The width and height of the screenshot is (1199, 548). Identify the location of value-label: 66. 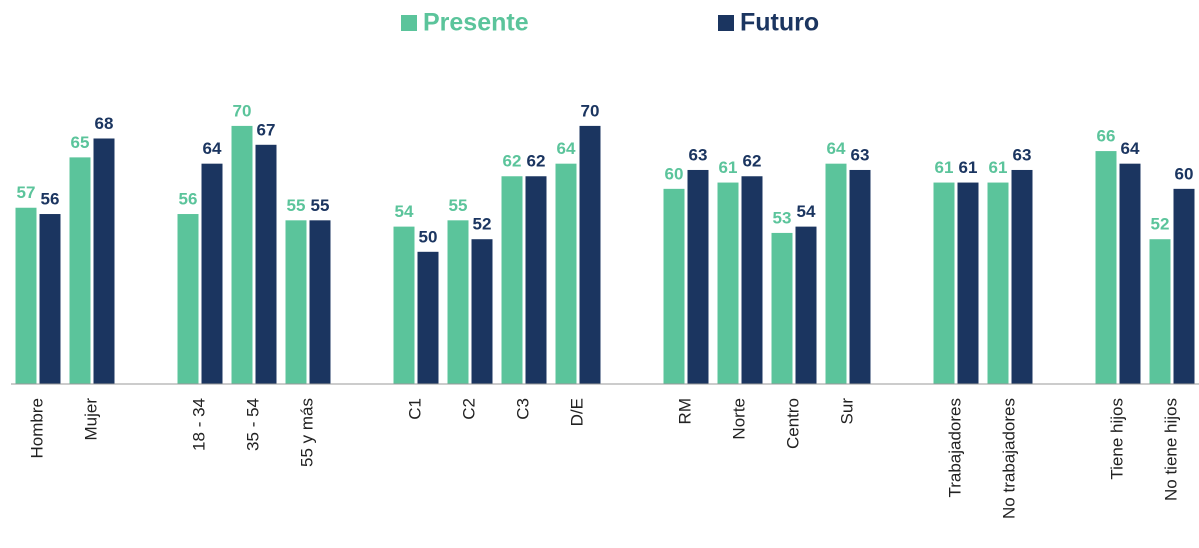
(1106, 136).